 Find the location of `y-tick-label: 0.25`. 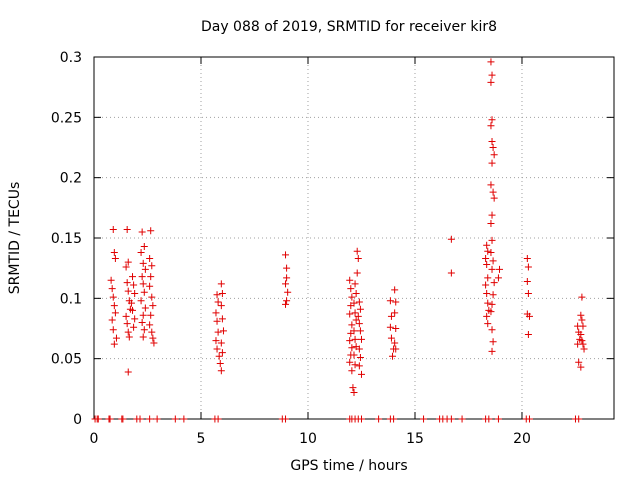

y-tick-label: 0.25 is located at coordinates (66, 118).